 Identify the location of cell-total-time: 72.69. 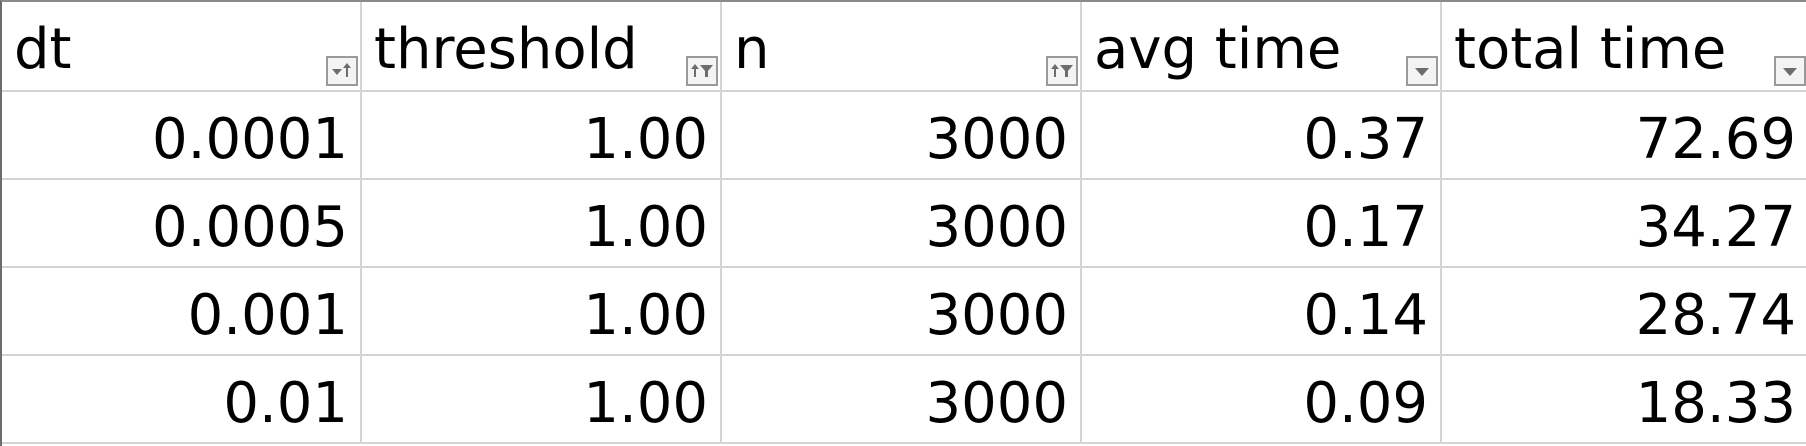
(1715, 139).